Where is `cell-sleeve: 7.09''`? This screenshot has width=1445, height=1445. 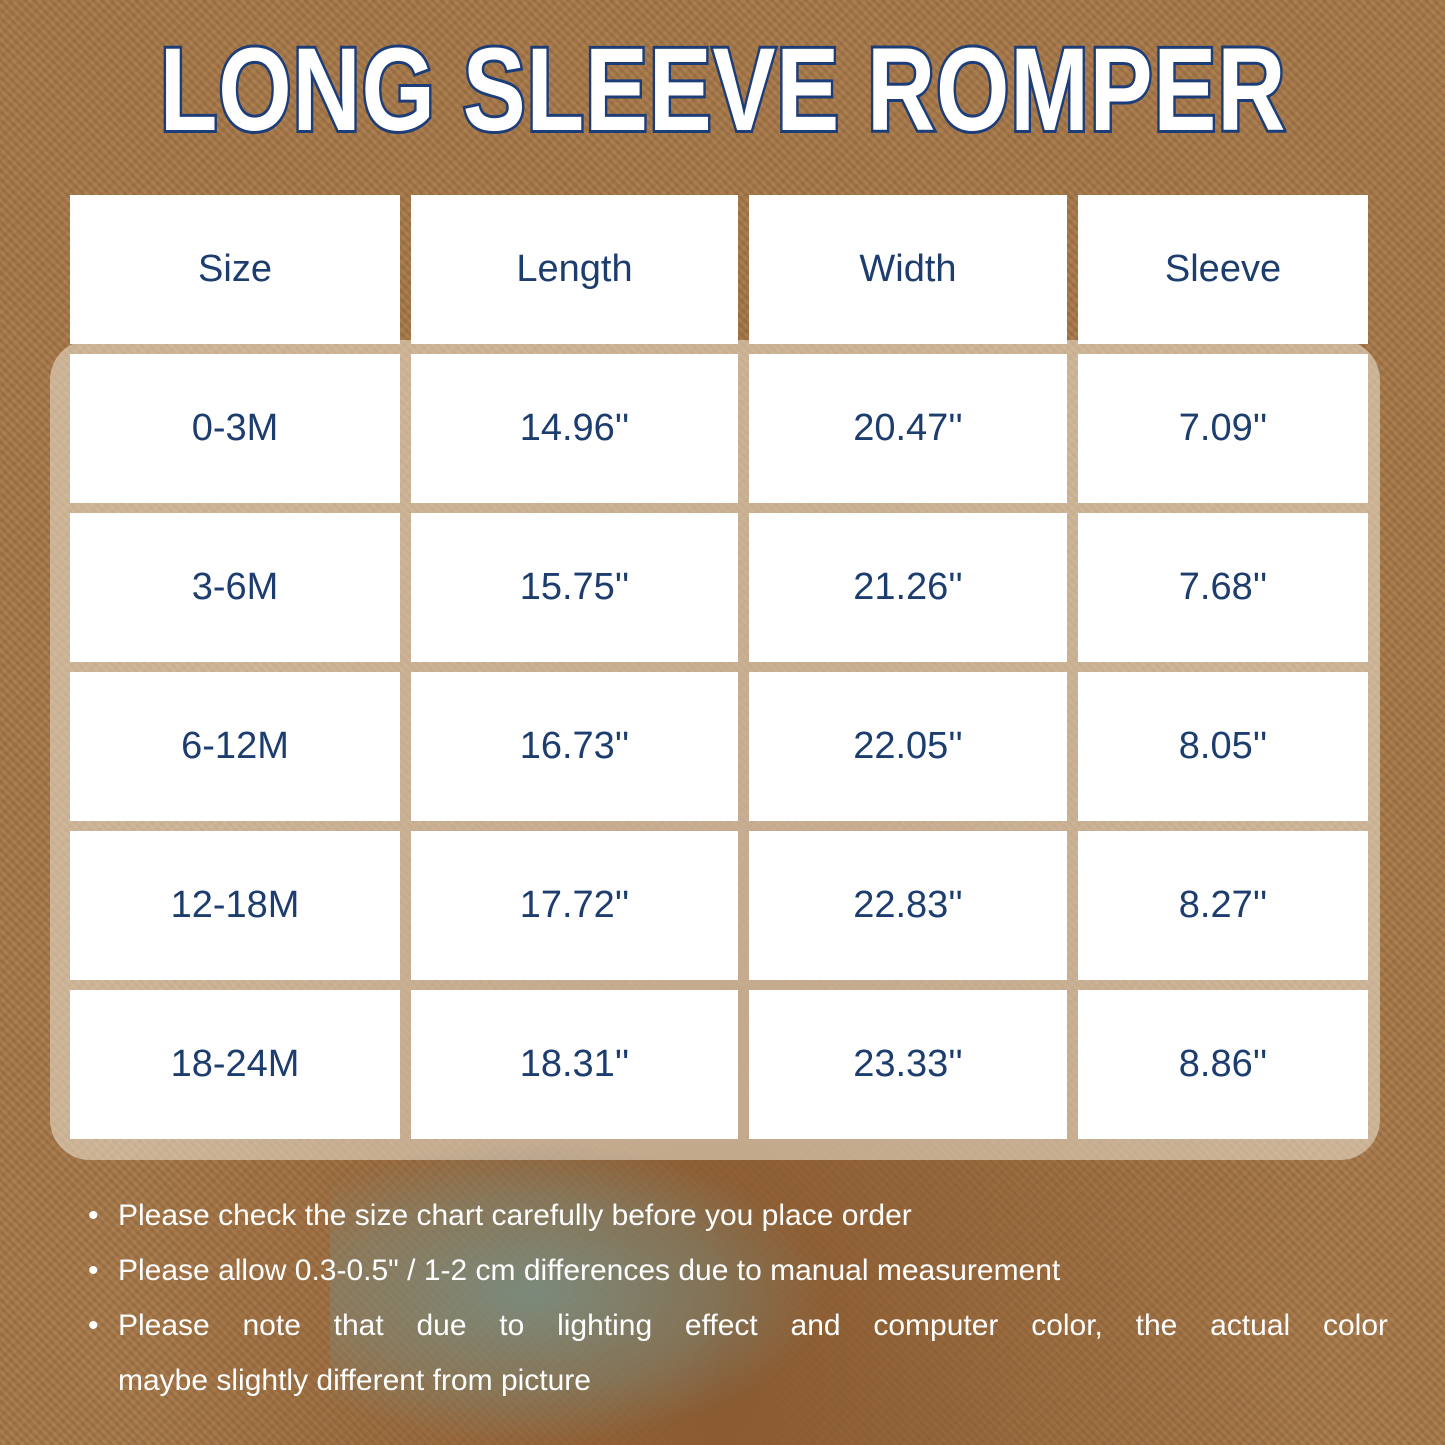 cell-sleeve: 7.09'' is located at coordinates (1223, 428).